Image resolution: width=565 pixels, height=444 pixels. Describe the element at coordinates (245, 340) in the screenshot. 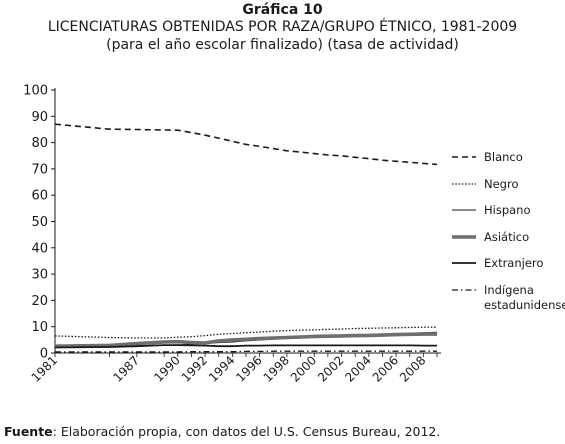

I see `series-line-asiatico` at that location.